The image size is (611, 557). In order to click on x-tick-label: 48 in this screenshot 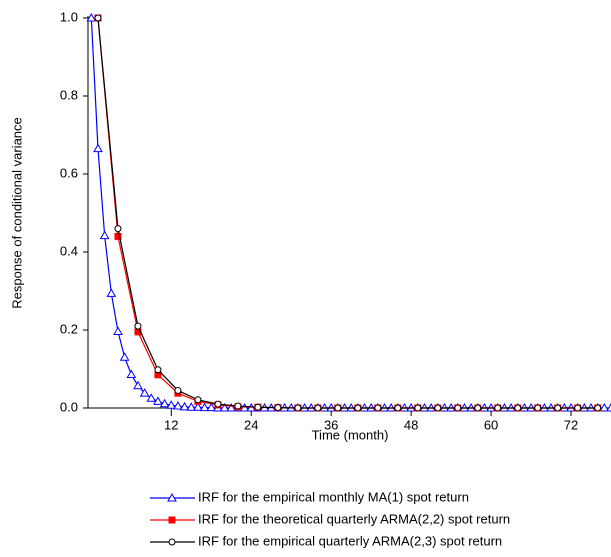, I will do `click(411, 424)`.